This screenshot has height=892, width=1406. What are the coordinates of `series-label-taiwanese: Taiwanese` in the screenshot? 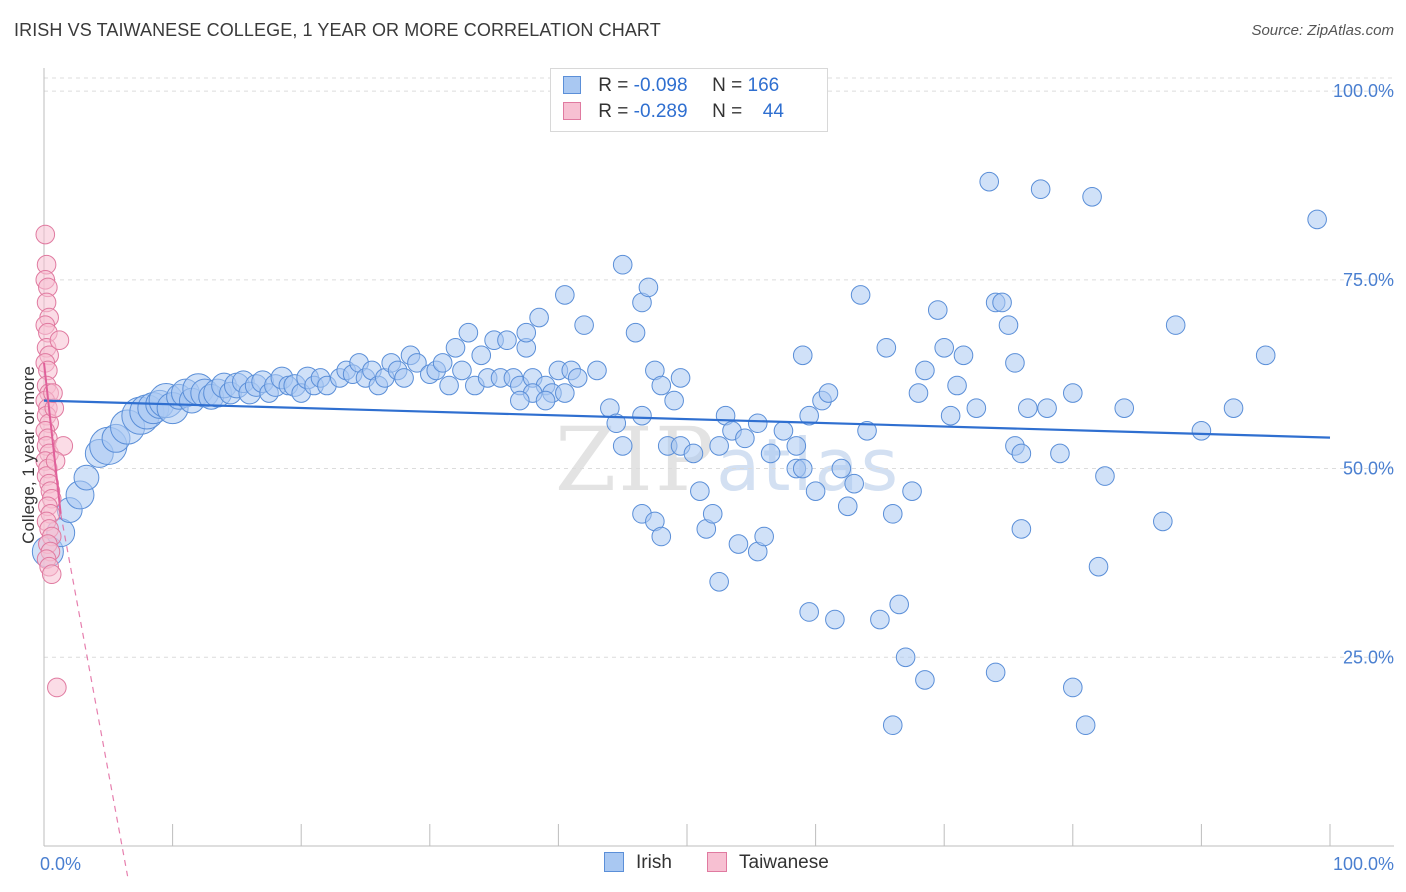 It's located at (784, 862).